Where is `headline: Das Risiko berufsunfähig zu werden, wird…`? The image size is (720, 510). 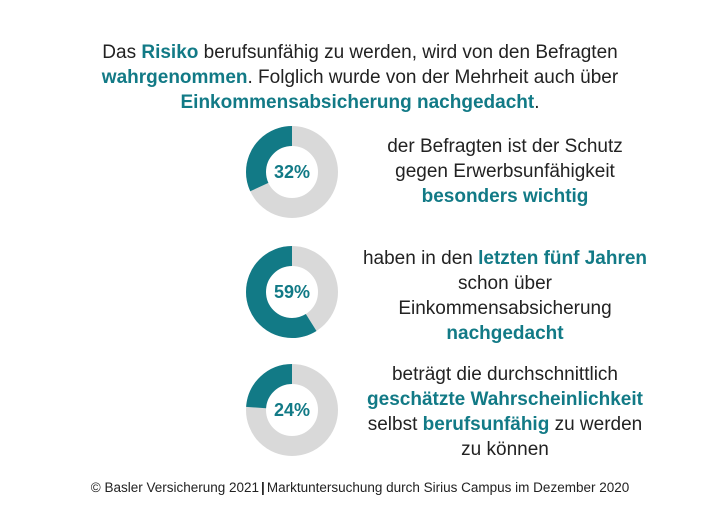 headline: Das Risiko berufsunfähig zu werden, wird… is located at coordinates (360, 77).